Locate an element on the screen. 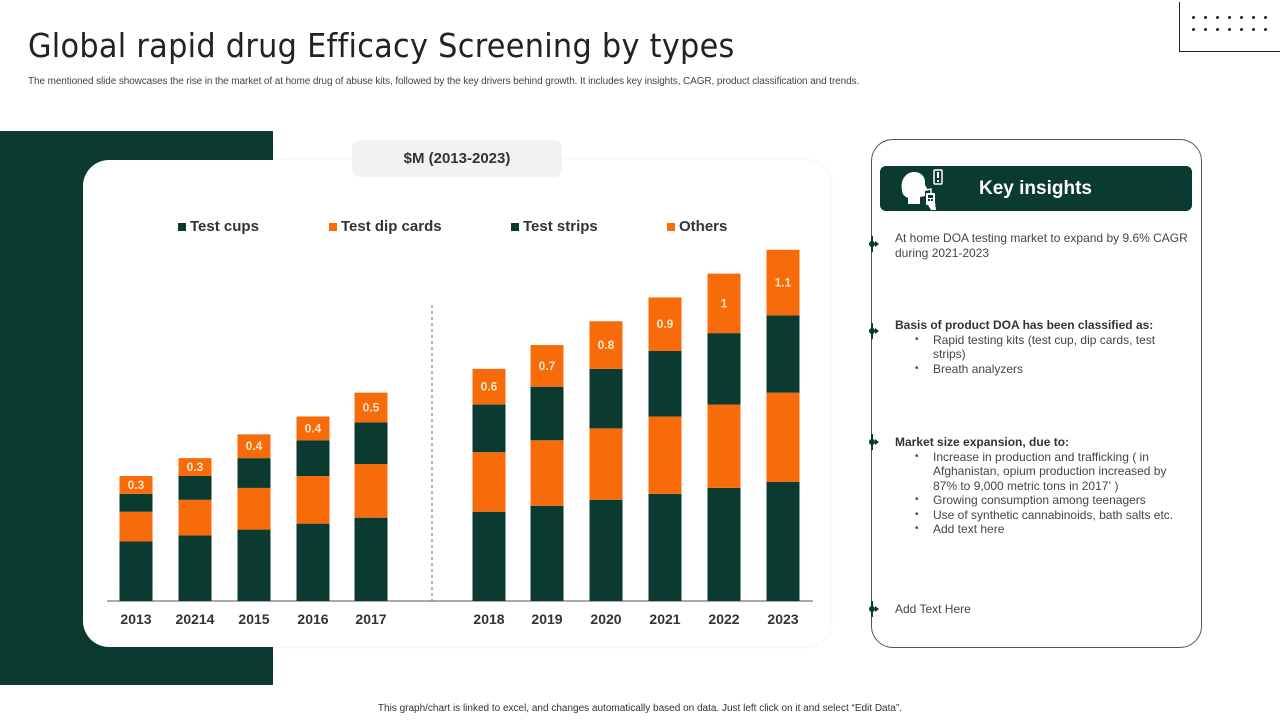 Image resolution: width=1280 pixels, height=720 pixels. key-insights-title: Key insights is located at coordinates (1035, 188).